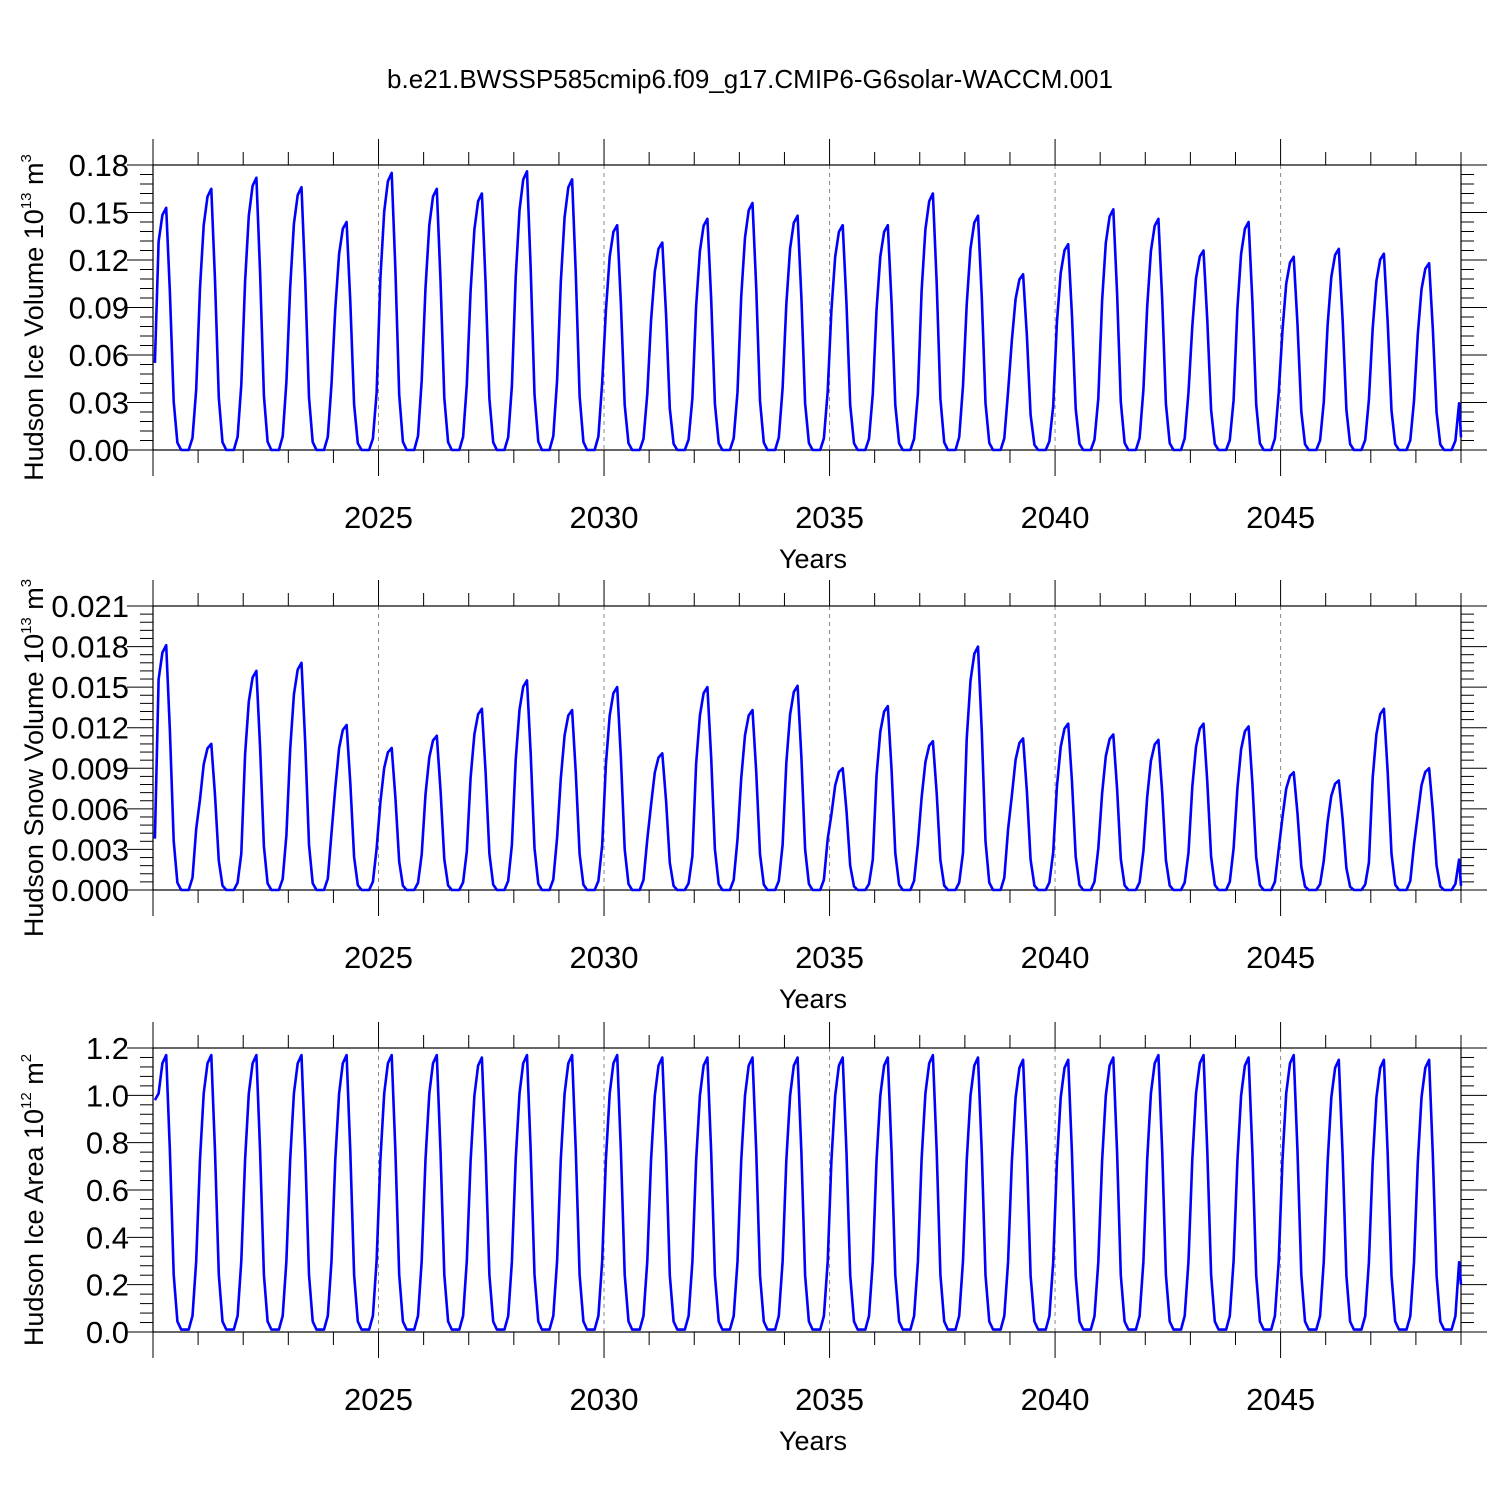 This screenshot has width=1500, height=1500. What do you see at coordinates (1280, 1399) in the screenshot?
I see `x-tick-label-2-4: 2045` at bounding box center [1280, 1399].